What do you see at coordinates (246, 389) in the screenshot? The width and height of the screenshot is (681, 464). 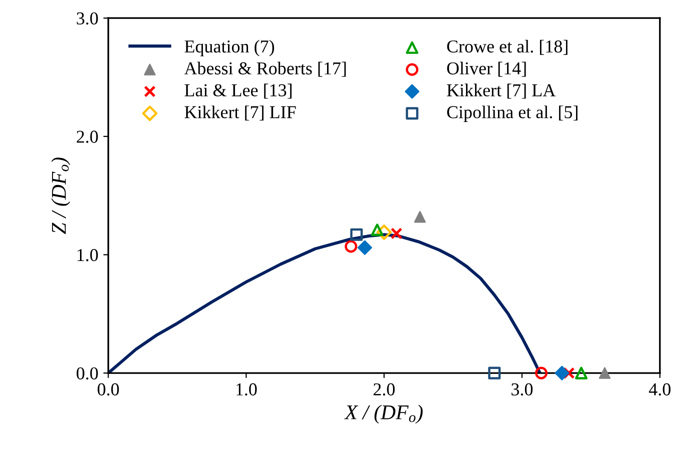 I see `x-tick-label: 1.0` at bounding box center [246, 389].